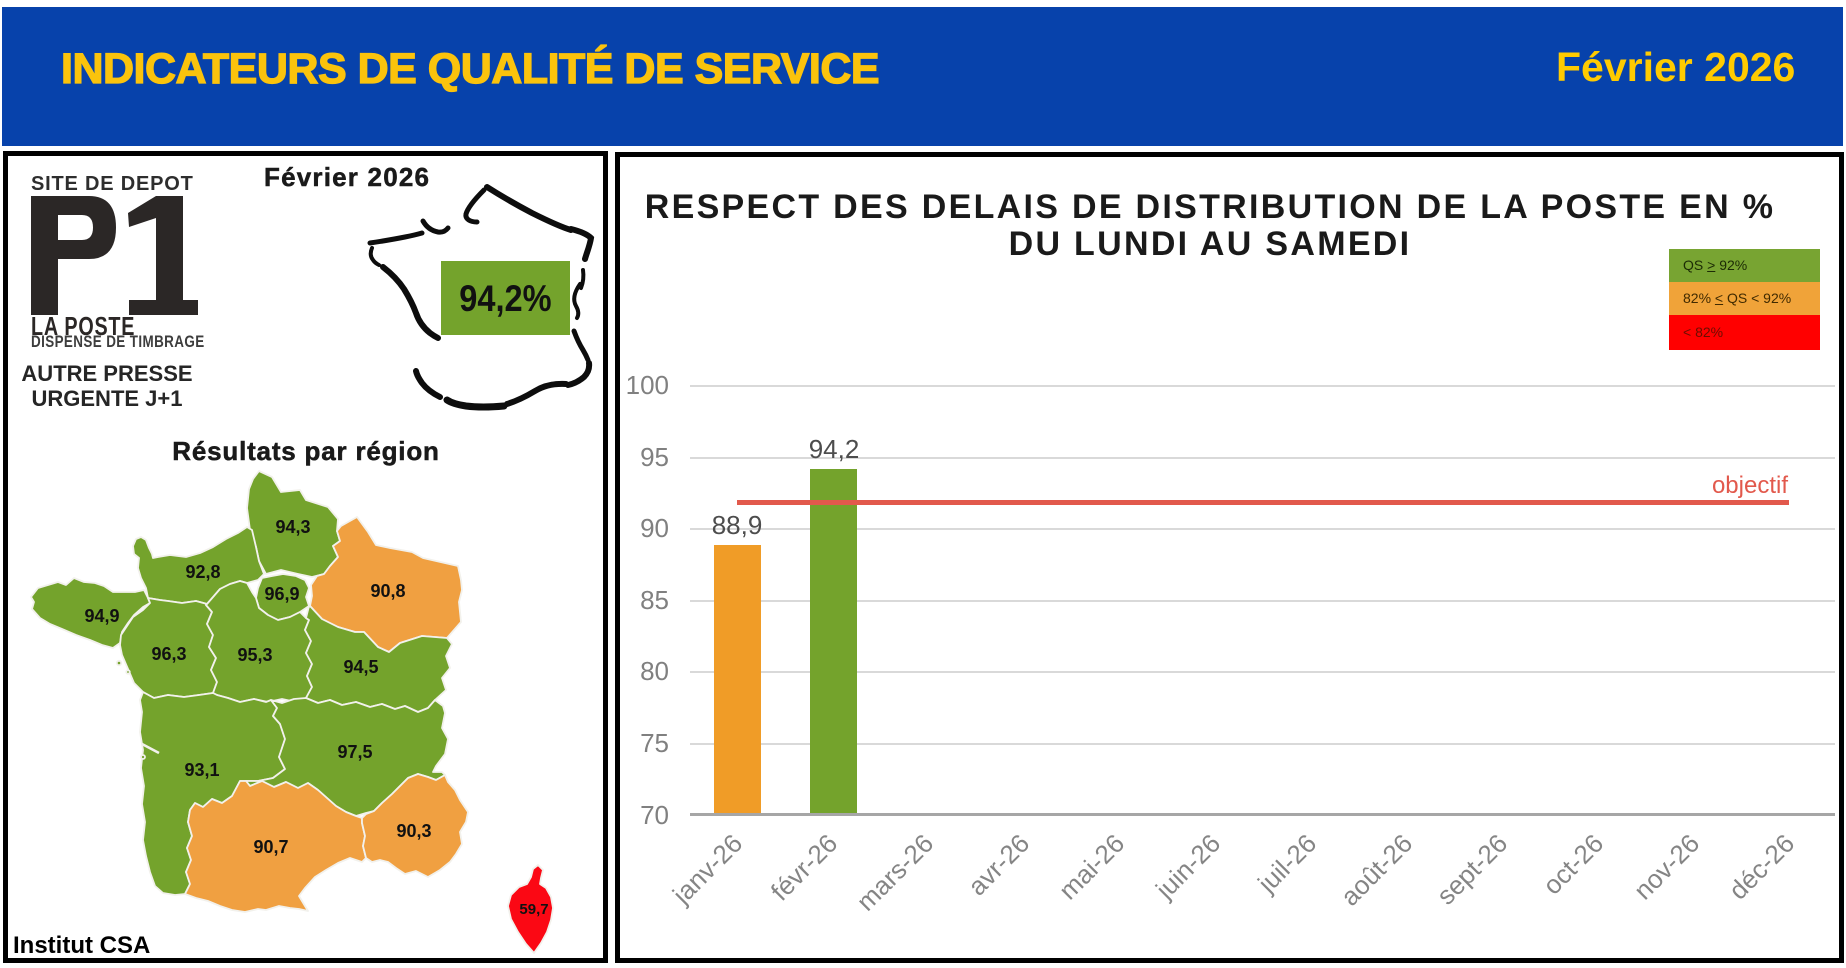  What do you see at coordinates (387, 591) in the screenshot?
I see `svg-text: 90,8` at bounding box center [387, 591].